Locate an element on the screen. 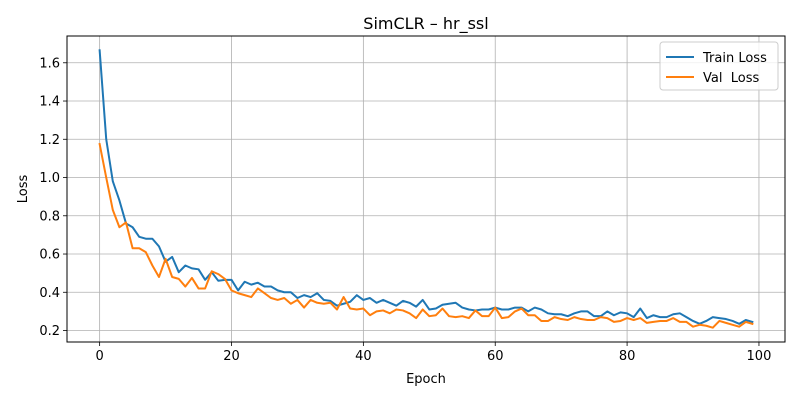  legend-train-loss-label: Train Loss is located at coordinates (734, 58).